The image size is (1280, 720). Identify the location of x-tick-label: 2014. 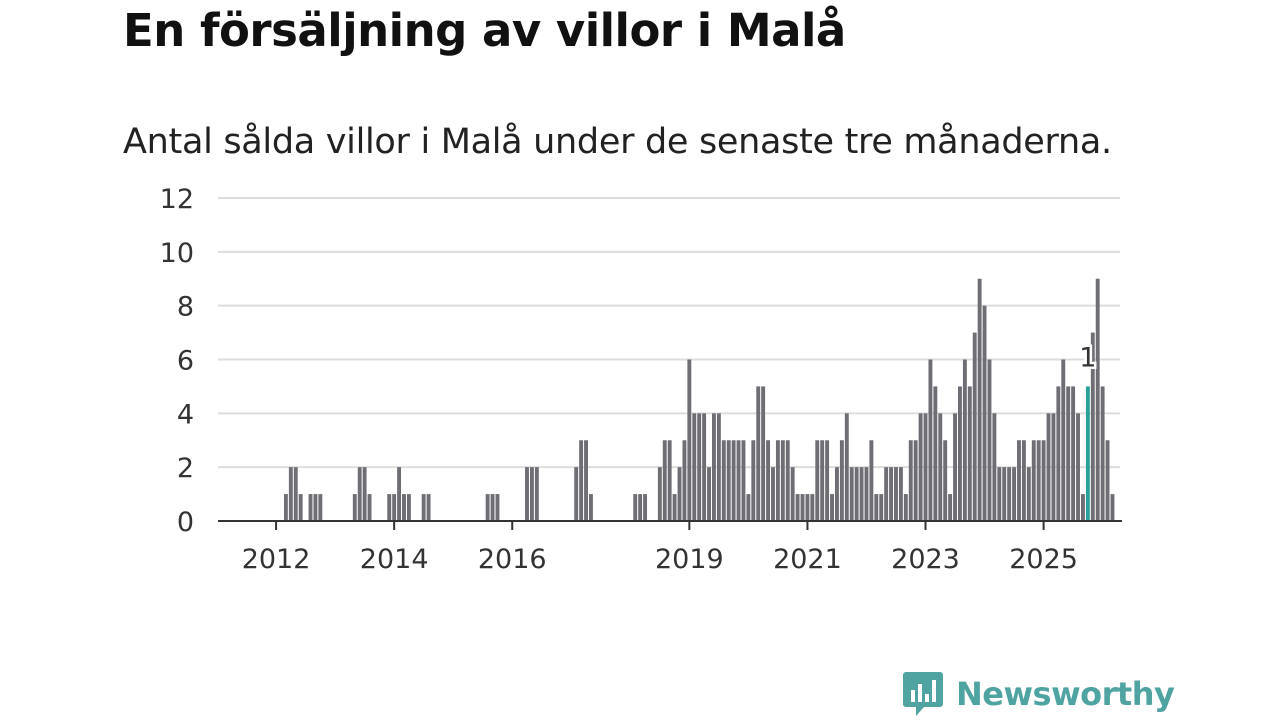
(394, 559).